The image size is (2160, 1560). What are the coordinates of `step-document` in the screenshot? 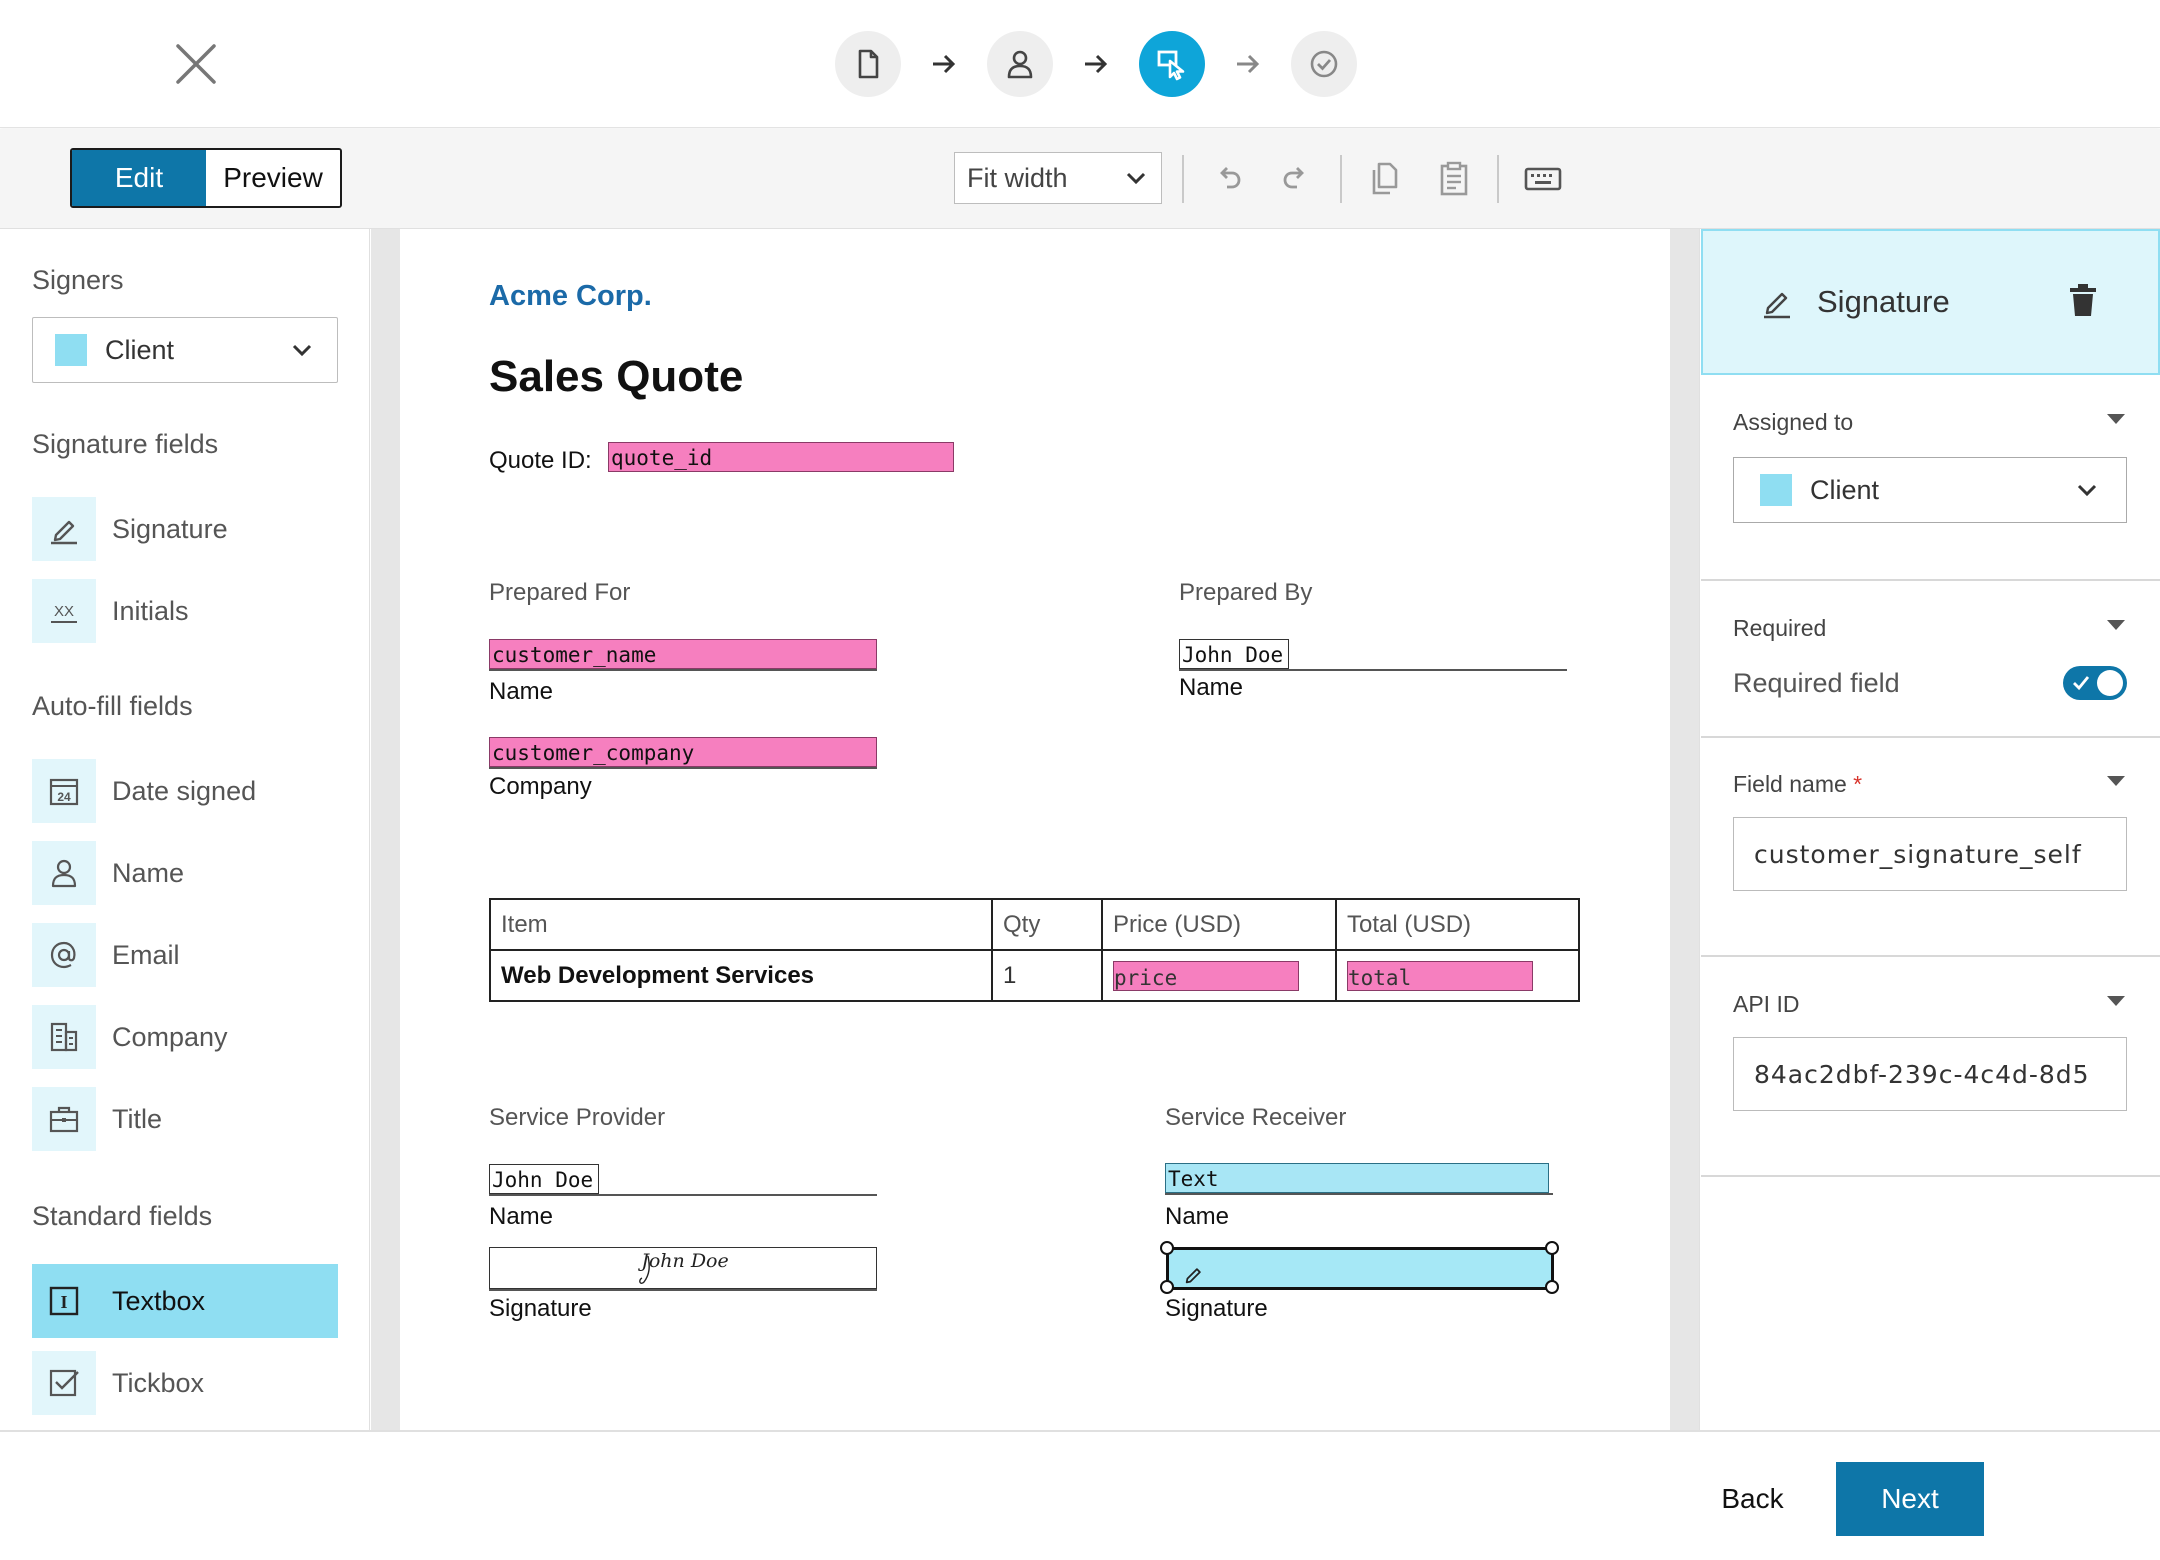 It's located at (868, 64).